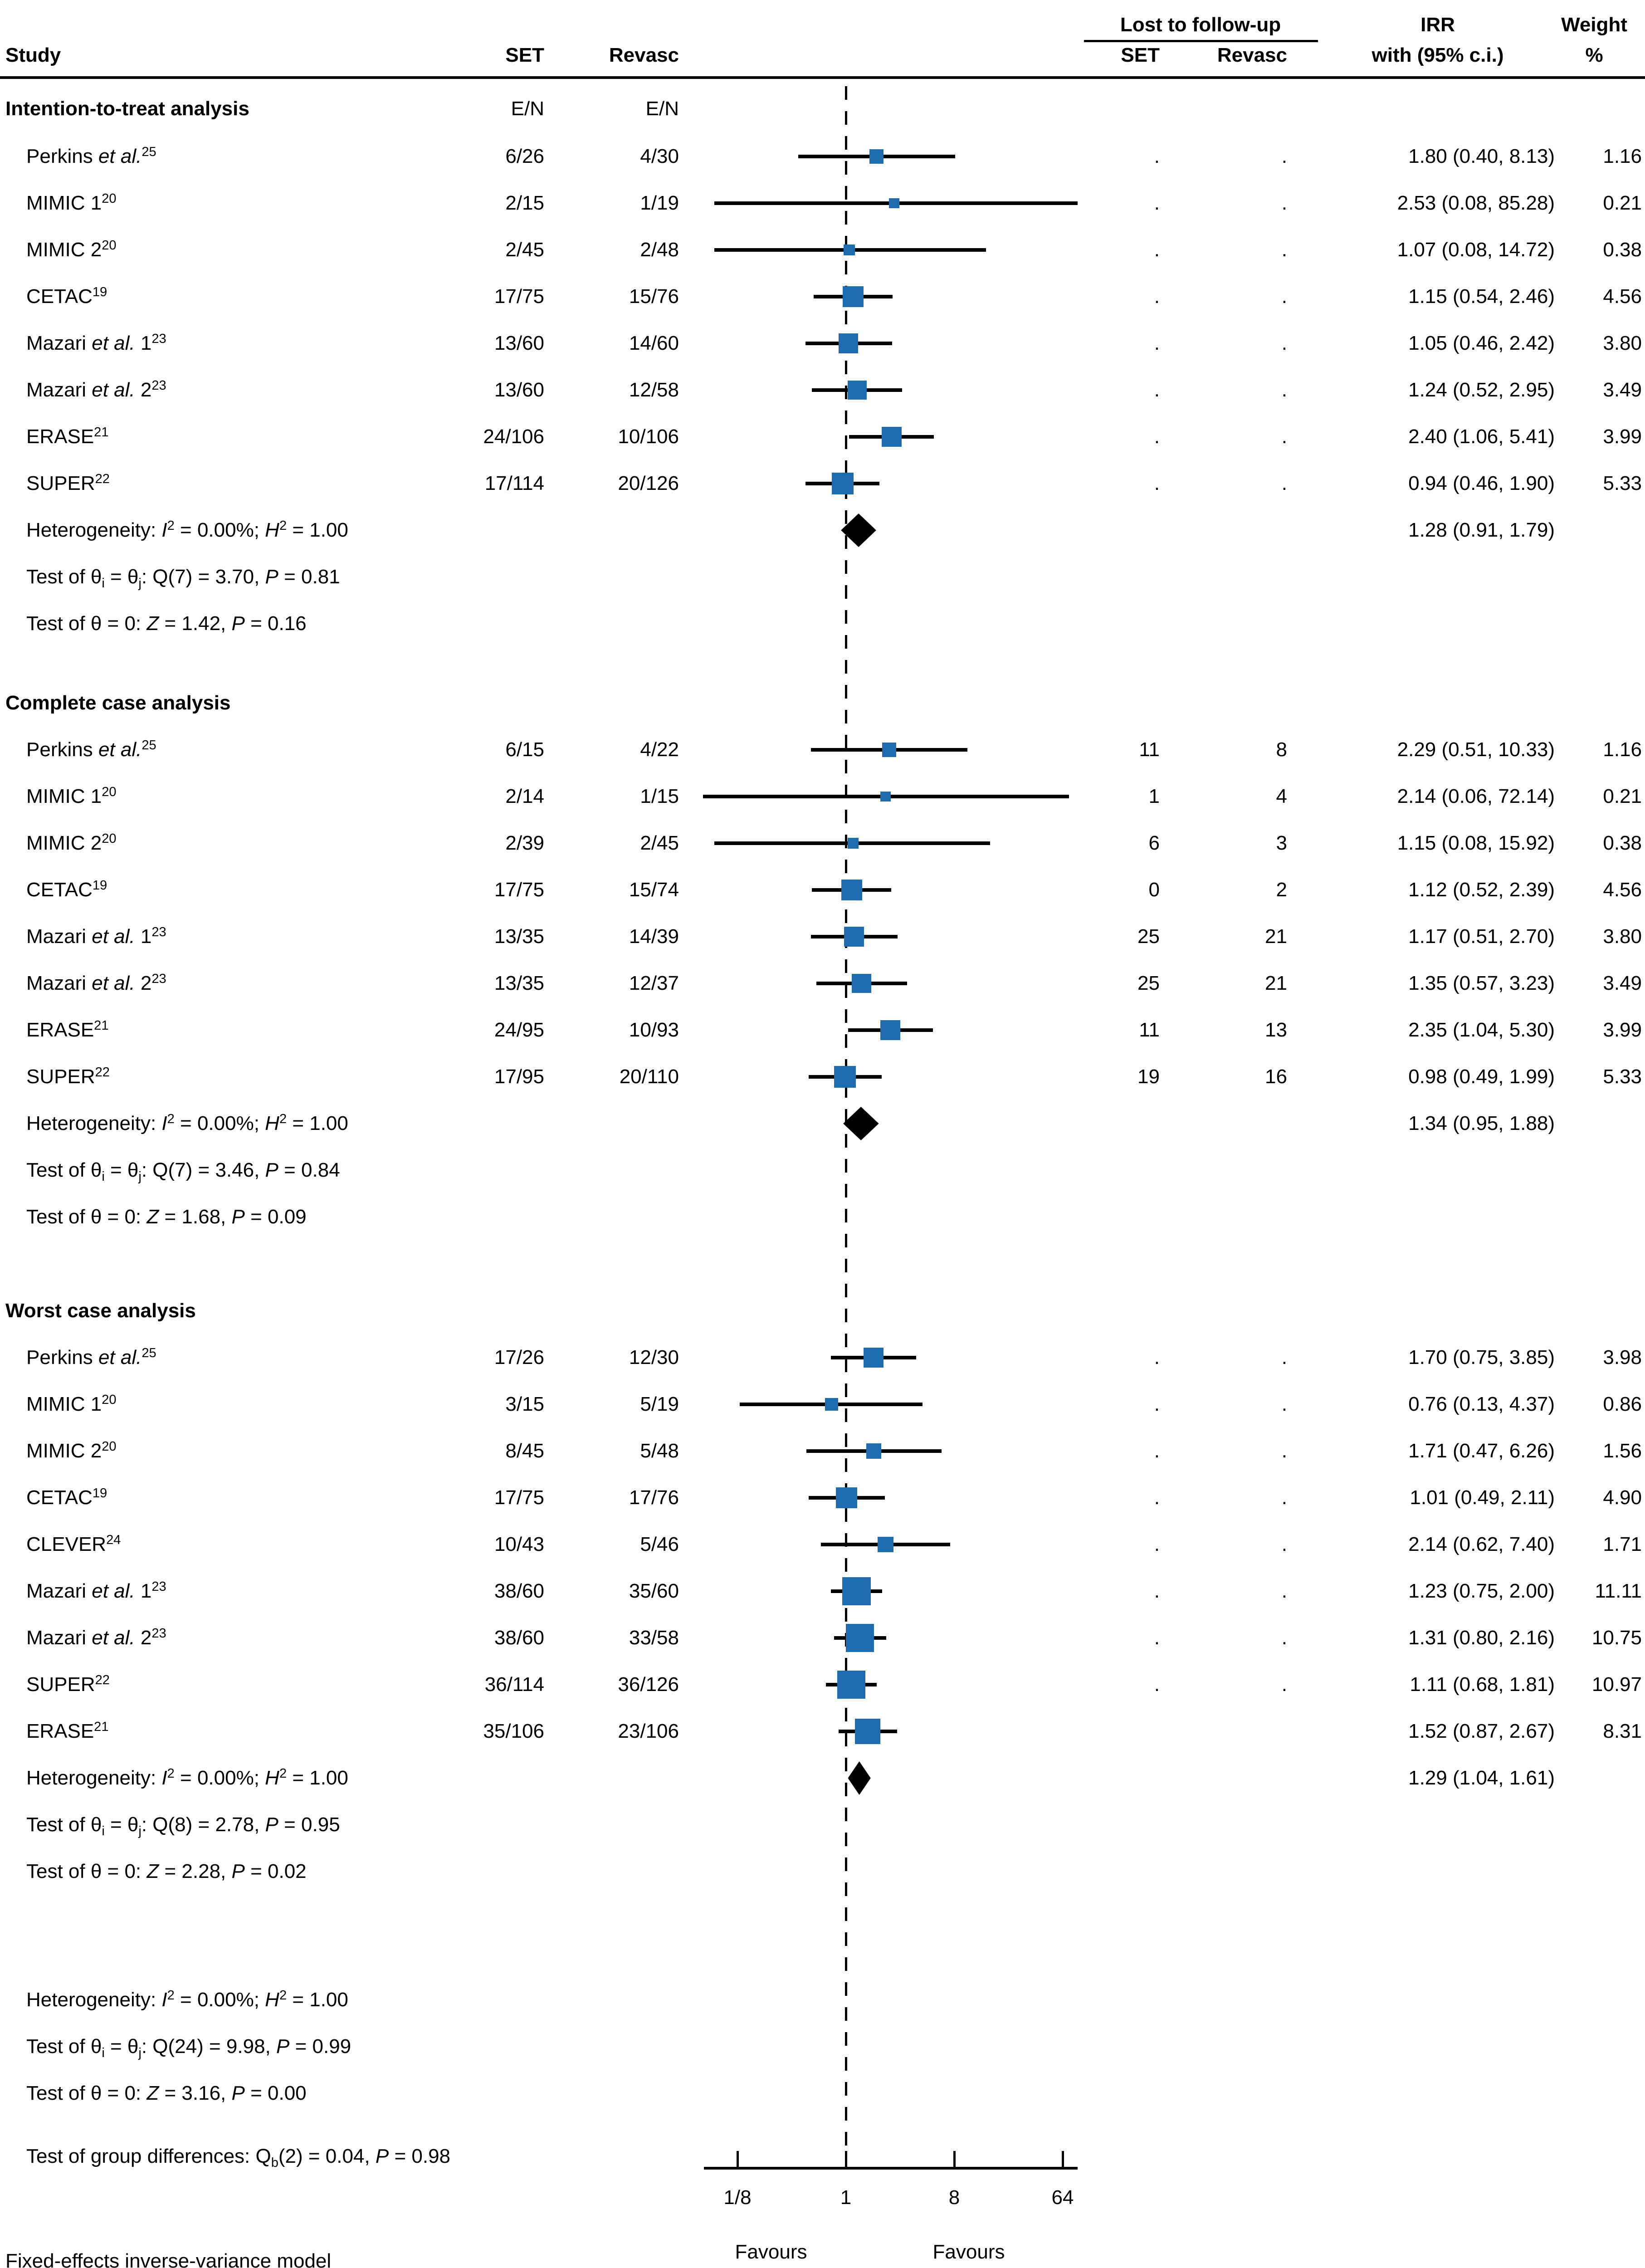  I want to click on column-header-set: SET, so click(524, 55).